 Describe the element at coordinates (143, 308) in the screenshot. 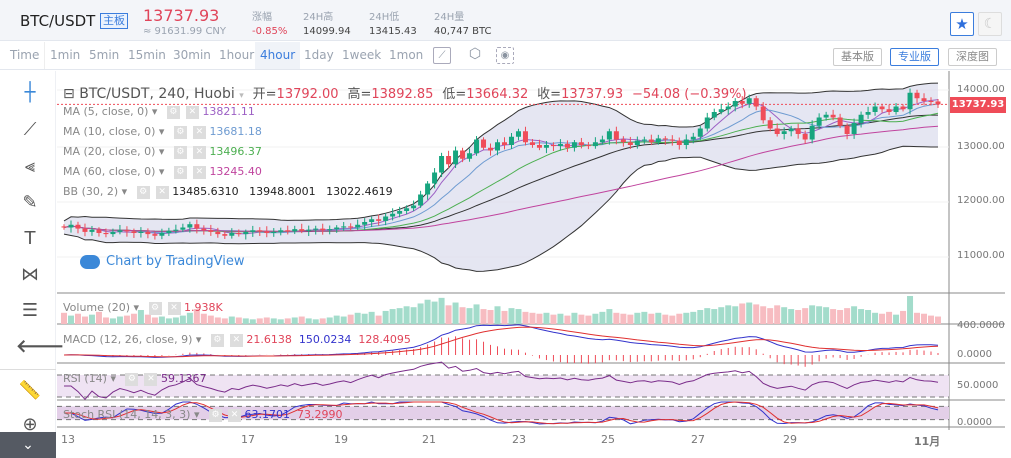

I see `legend-volume: Volume (20) ▾ ⚙ ✕ 1.938K` at that location.